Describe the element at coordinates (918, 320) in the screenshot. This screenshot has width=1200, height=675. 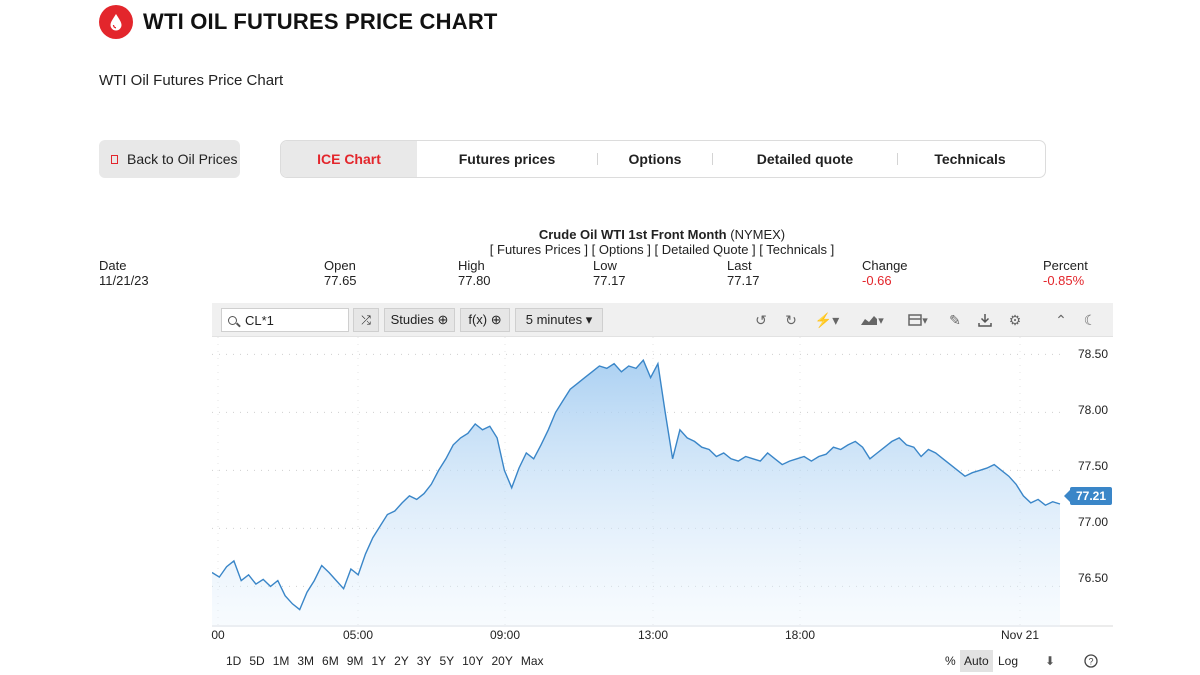
I see `layout-icon: ▾` at that location.